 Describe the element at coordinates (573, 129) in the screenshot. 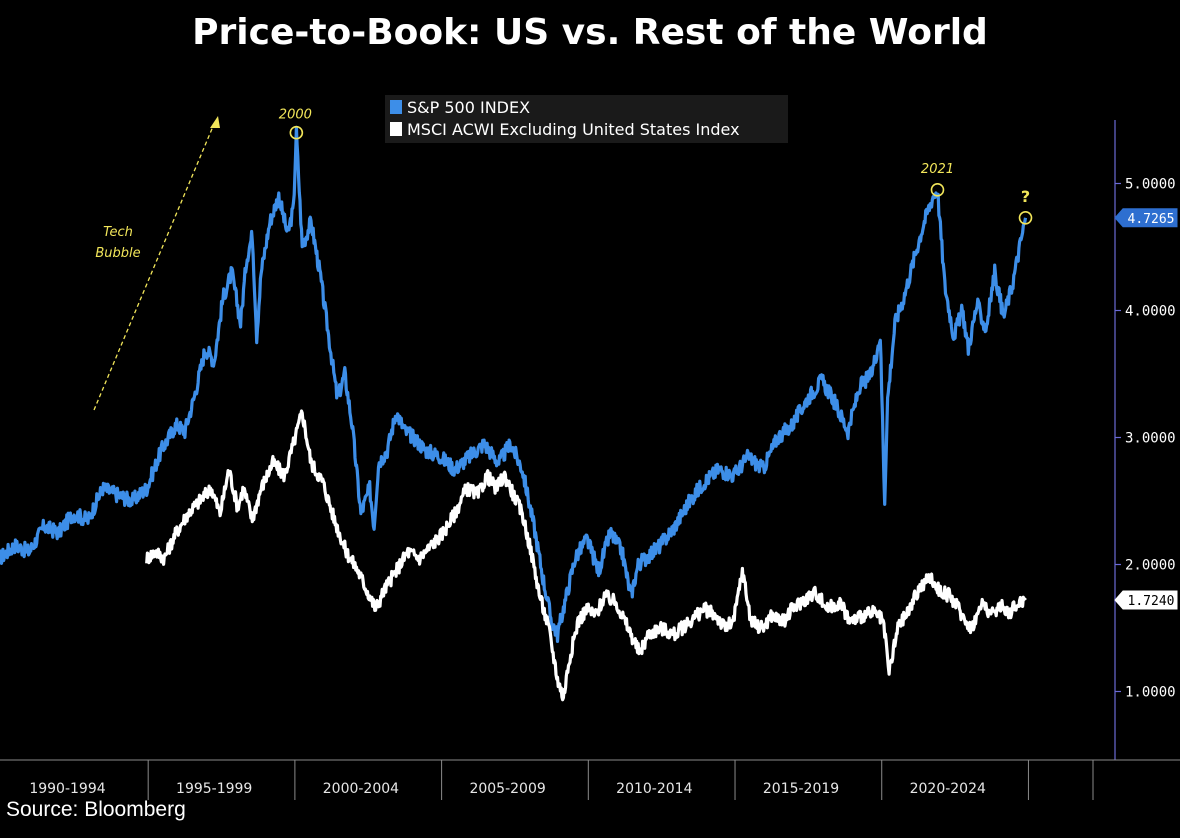

I see `legend-label: MSCI ACWI Excluding United States Index` at that location.